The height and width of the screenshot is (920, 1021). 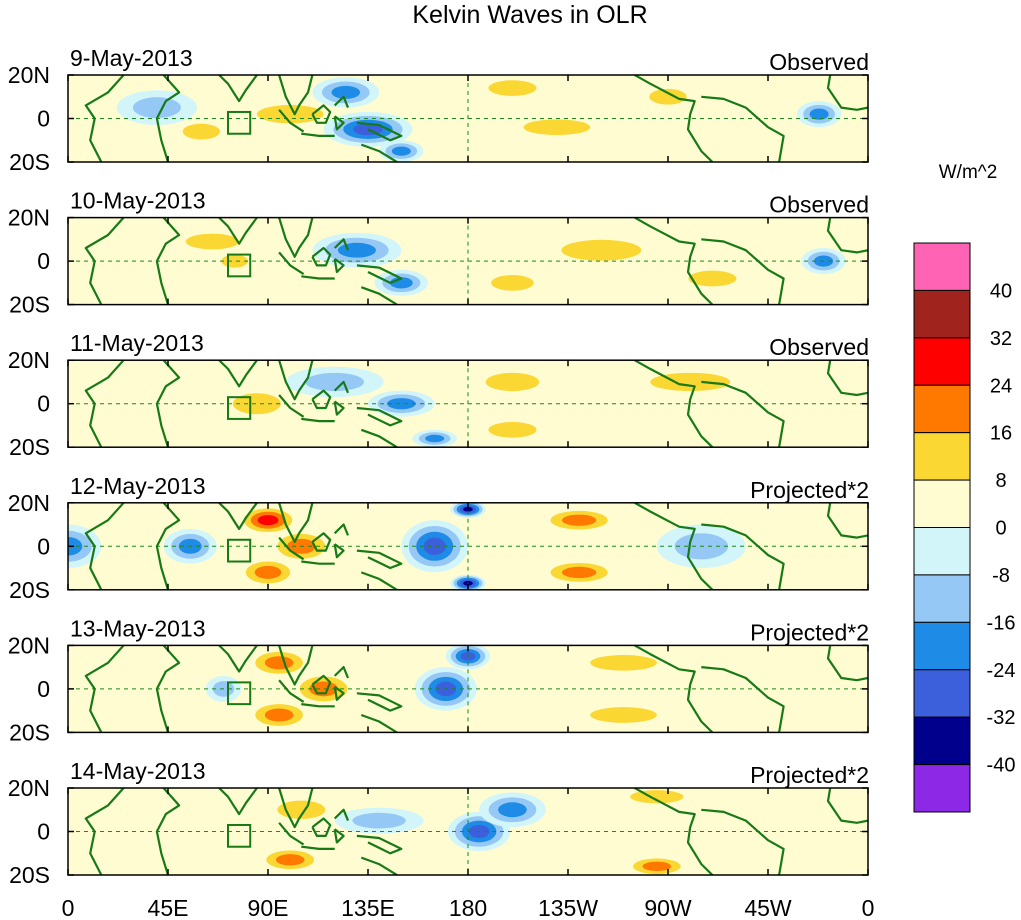 I want to click on y-tick-label: 20N, so click(x=29, y=503).